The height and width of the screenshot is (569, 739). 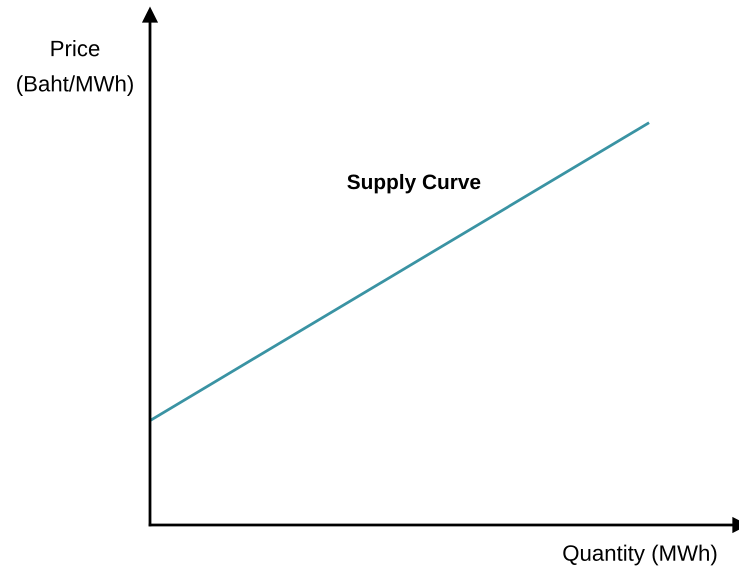 What do you see at coordinates (639, 555) in the screenshot?
I see `x-axis-title: Quantity (MWh)` at bounding box center [639, 555].